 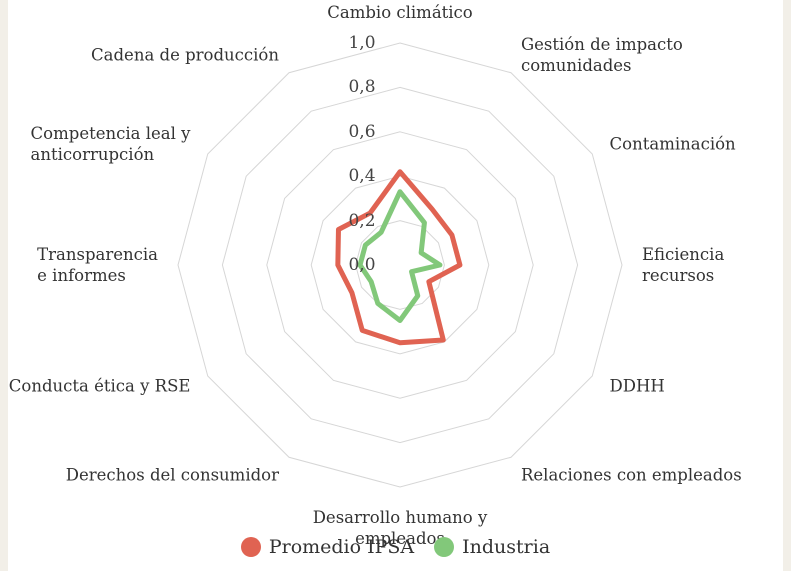 I want to click on category-label: Transparencia e informes, so click(x=98, y=265).